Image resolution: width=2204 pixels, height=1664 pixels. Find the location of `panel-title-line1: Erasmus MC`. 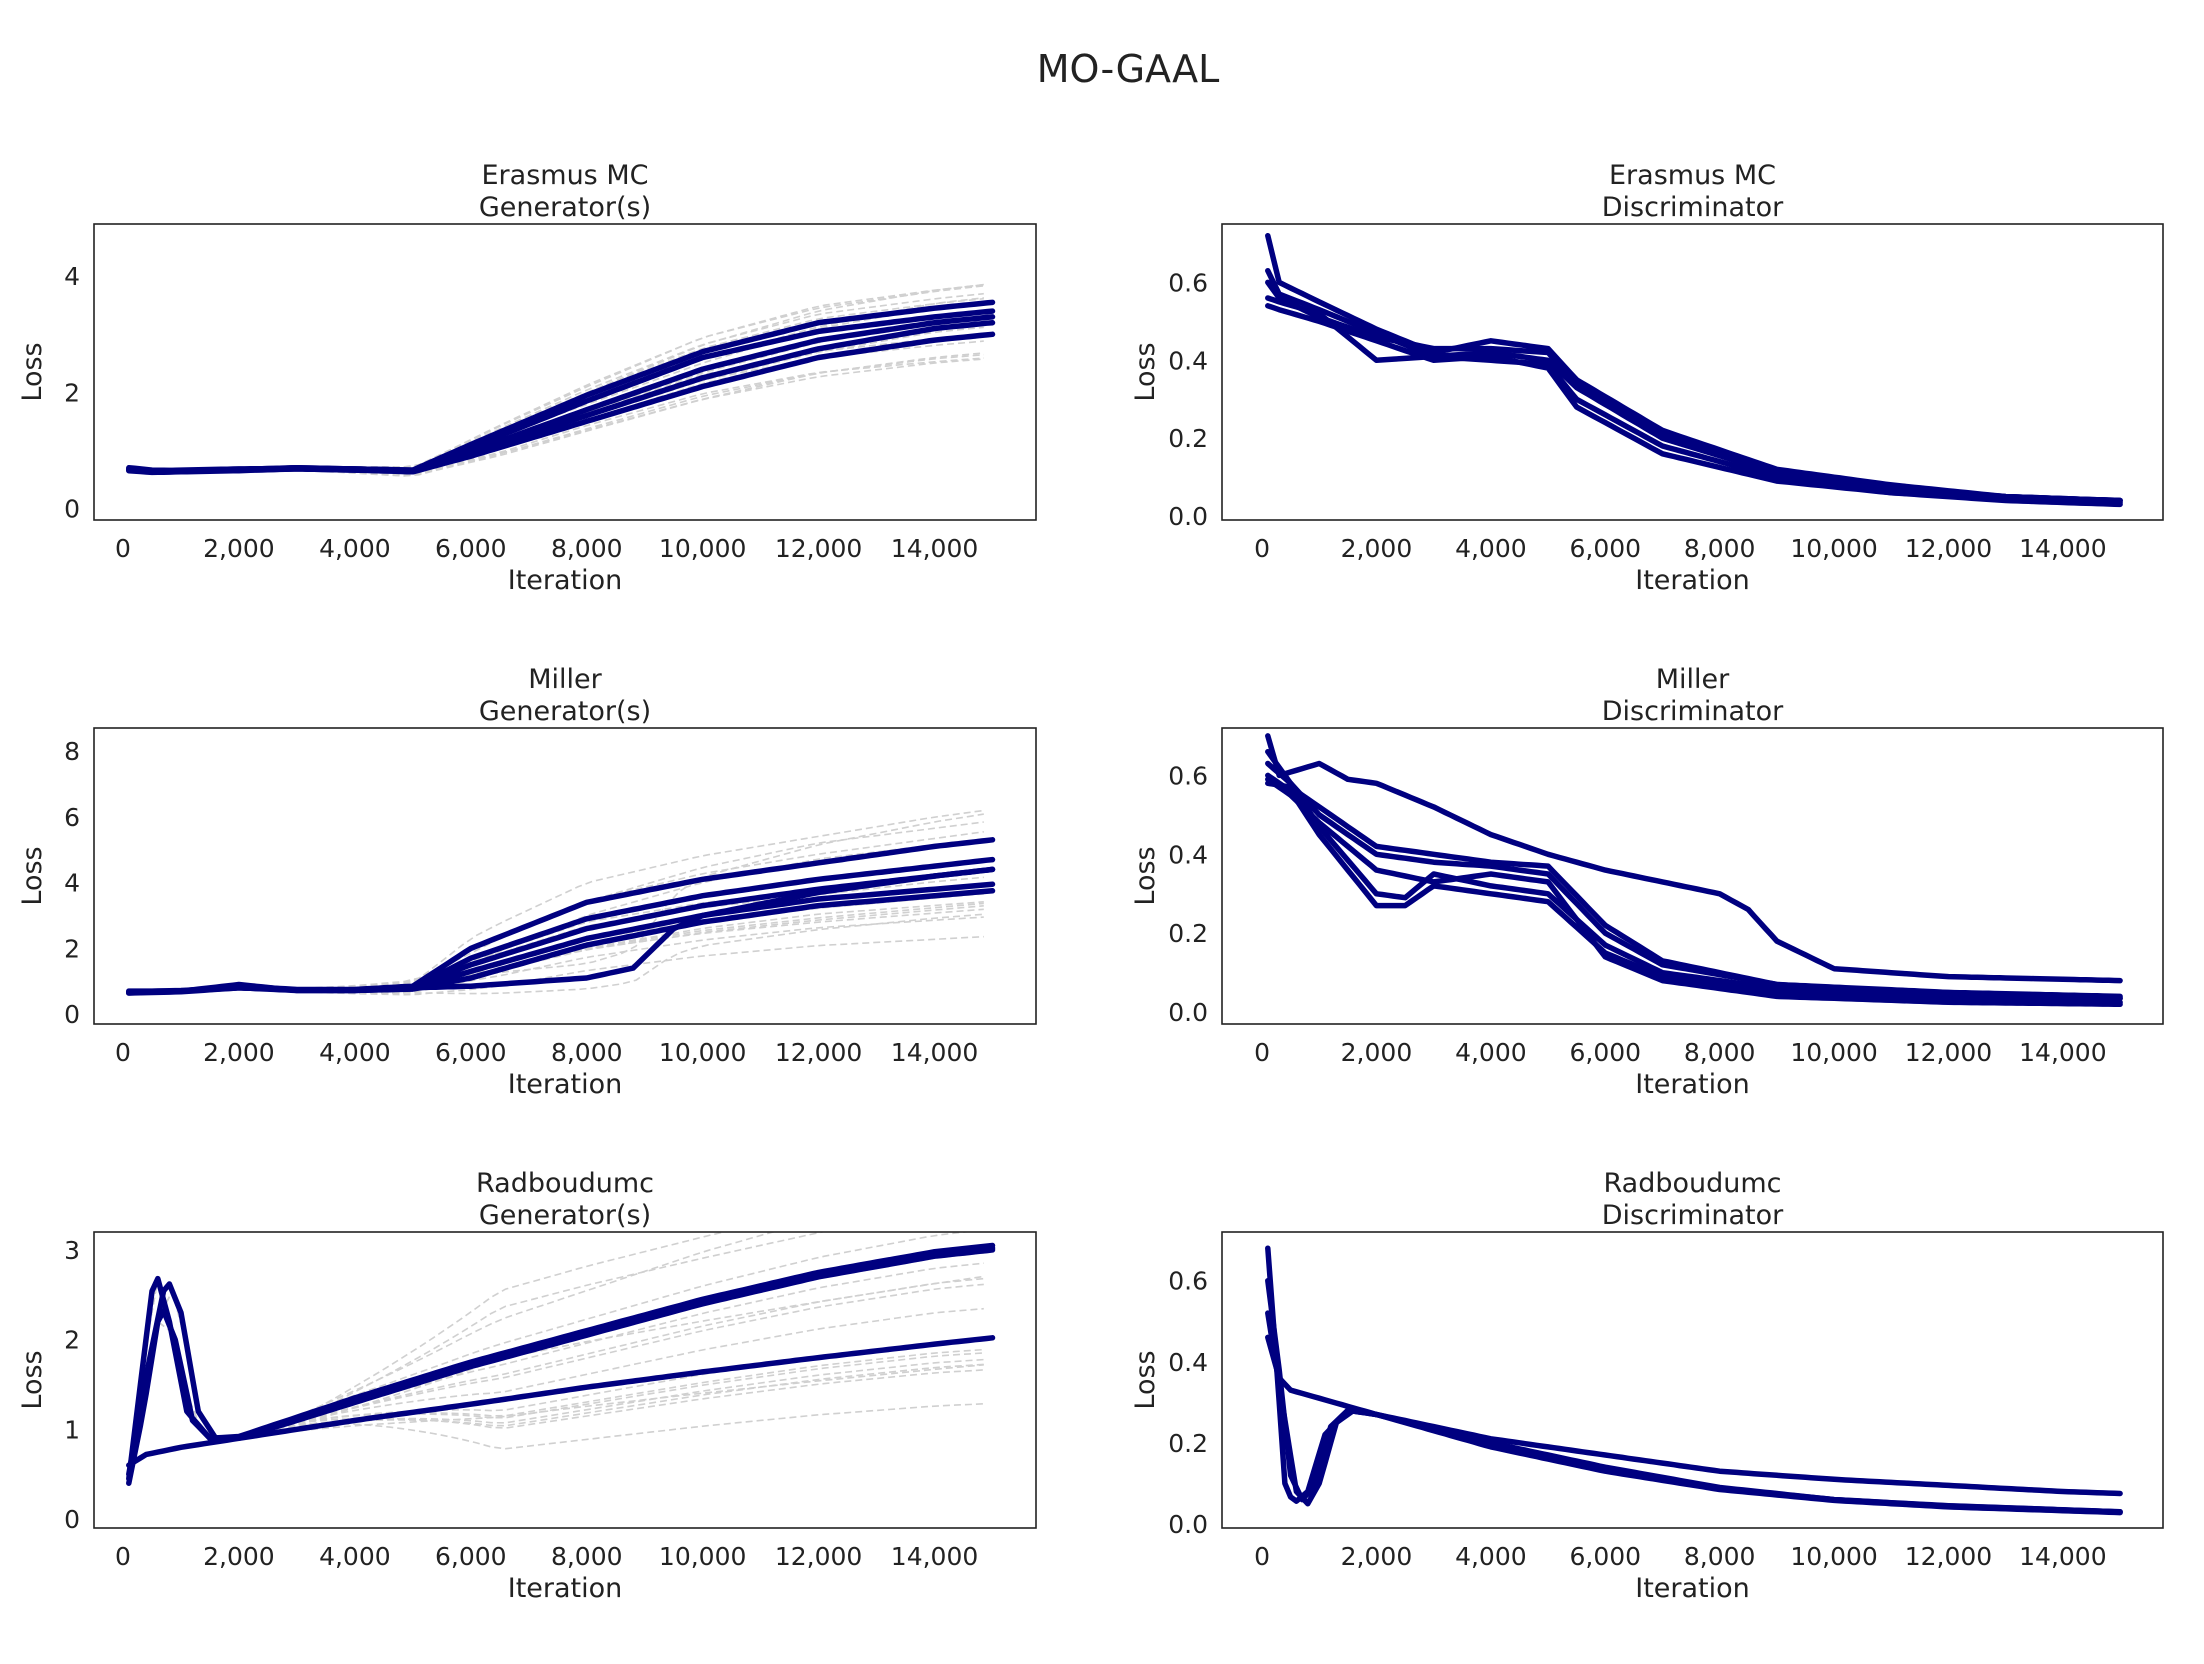

panel-title-line1: Erasmus MC is located at coordinates (1692, 175).